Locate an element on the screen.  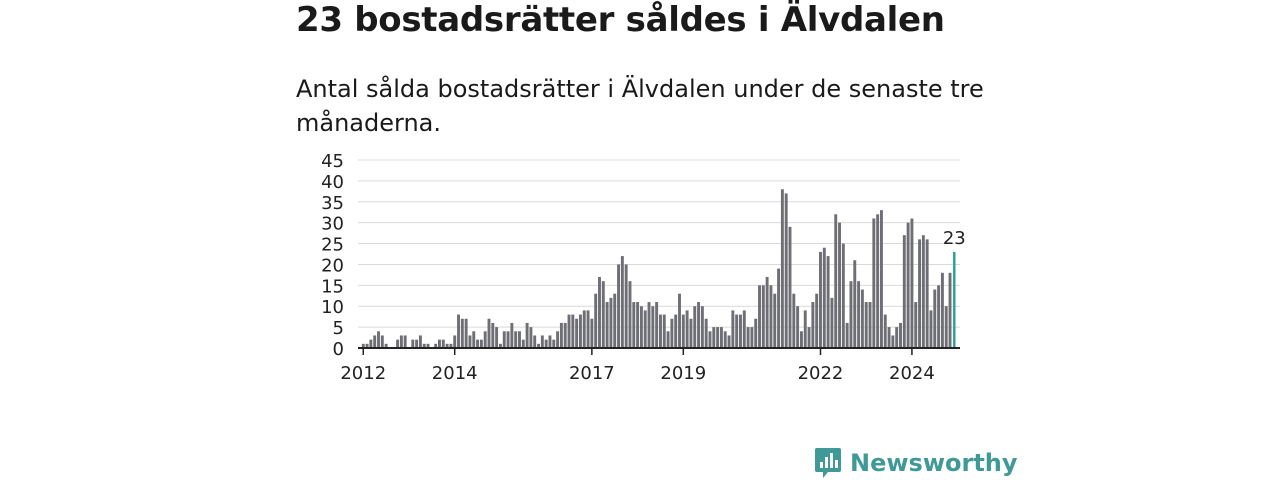
y-tick-label: 30 is located at coordinates (332, 224).